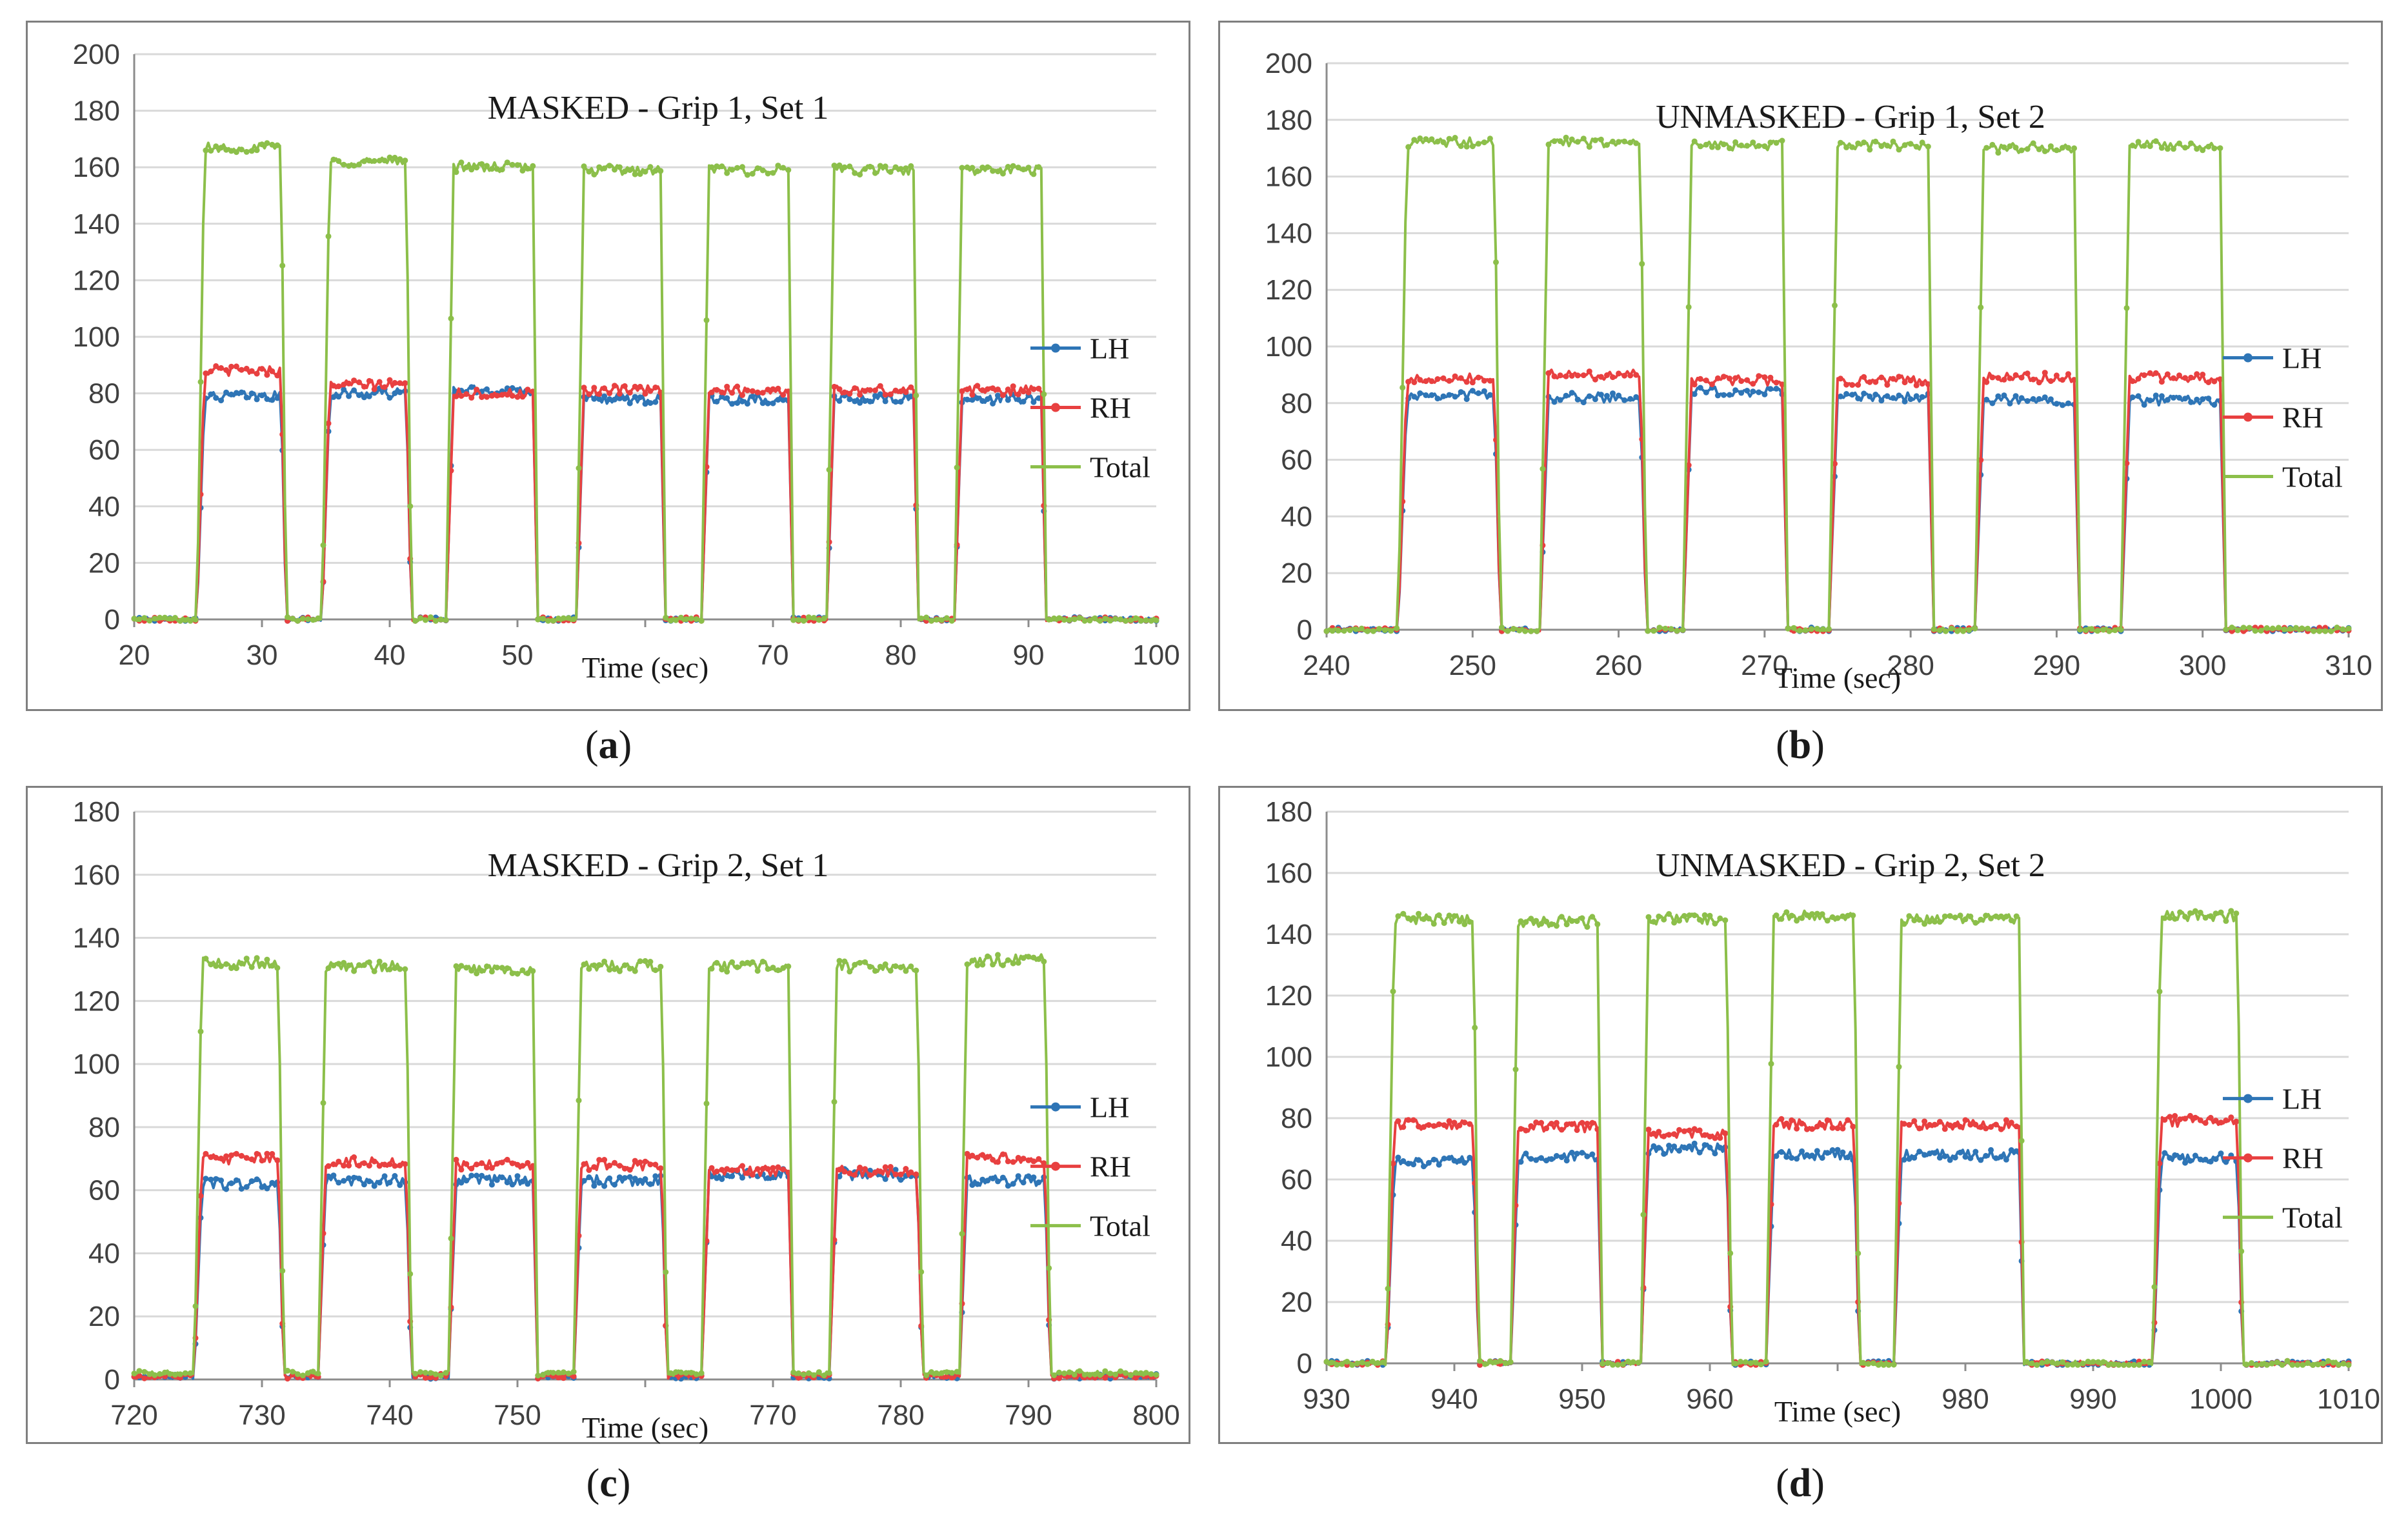 This screenshot has width=2408, height=1524. What do you see at coordinates (133, 1415) in the screenshot?
I see `x-tick-label: 720` at bounding box center [133, 1415].